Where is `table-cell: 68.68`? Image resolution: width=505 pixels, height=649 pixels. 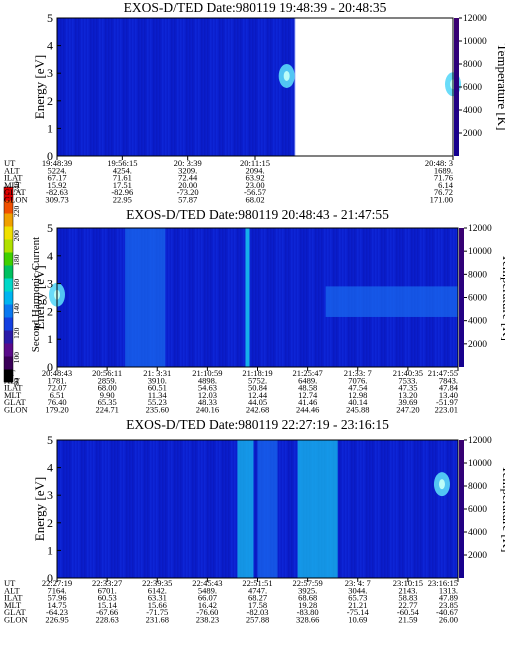
table-cell: 68.68 is located at coordinates (307, 598).